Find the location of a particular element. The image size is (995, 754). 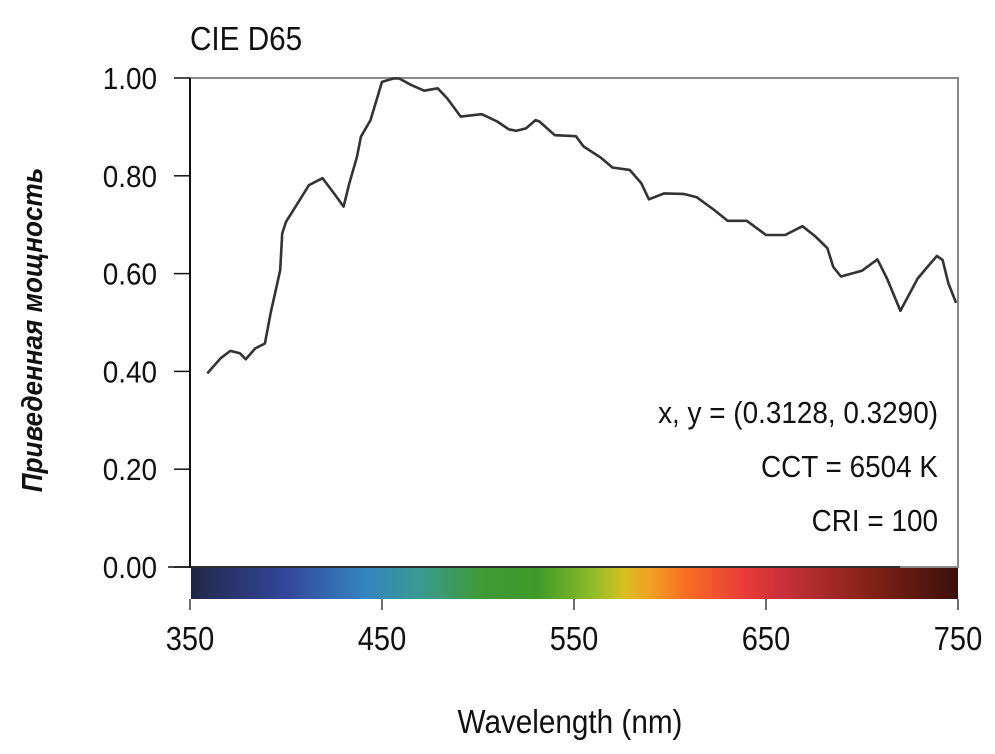

y-tick-label: 0.60 is located at coordinates (130, 274).